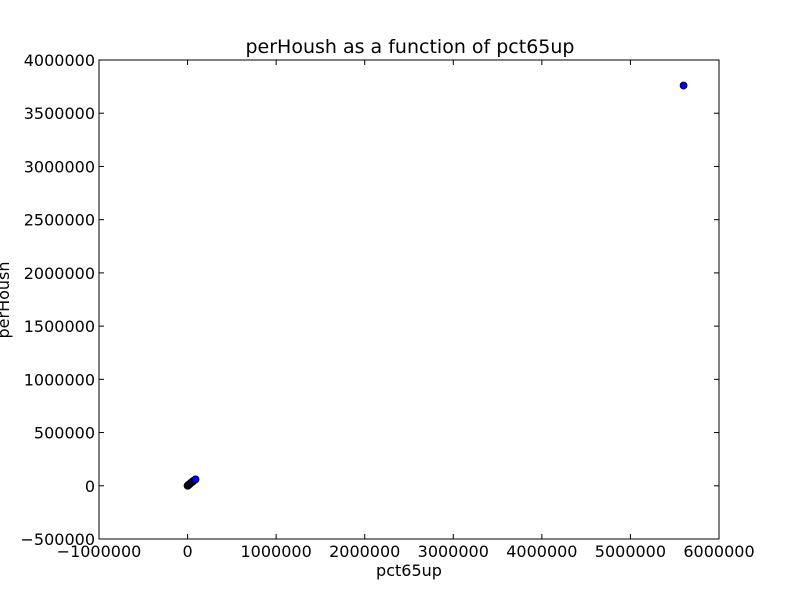 The image size is (800, 600). Describe the element at coordinates (718, 551) in the screenshot. I see `x-tick-label: 6000000` at that location.